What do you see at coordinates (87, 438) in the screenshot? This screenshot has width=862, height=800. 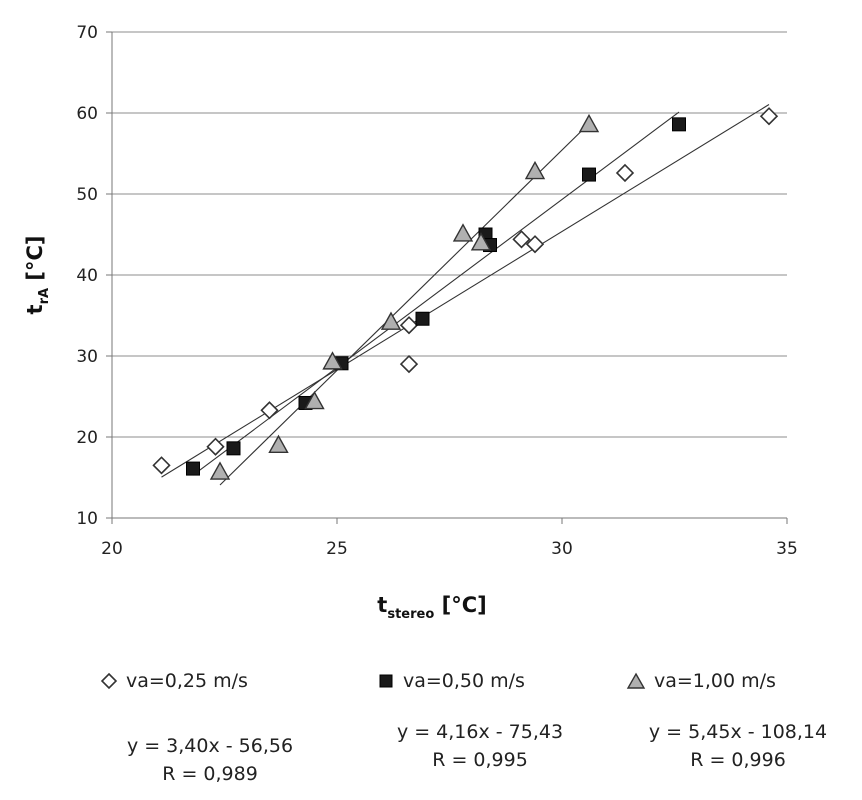 I see `y-tick-label: 20` at bounding box center [87, 438].